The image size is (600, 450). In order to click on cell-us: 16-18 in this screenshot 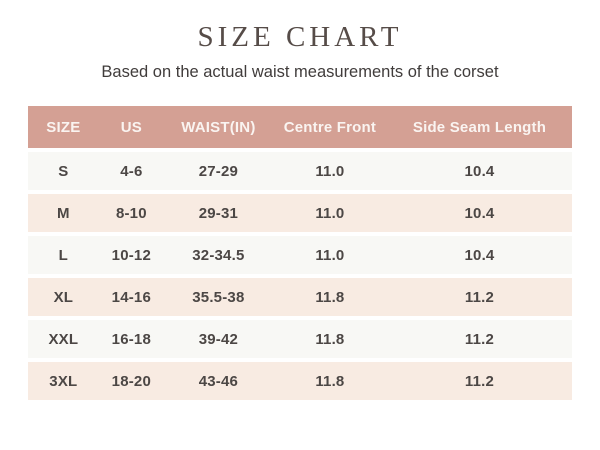, I will do `click(131, 339)`.